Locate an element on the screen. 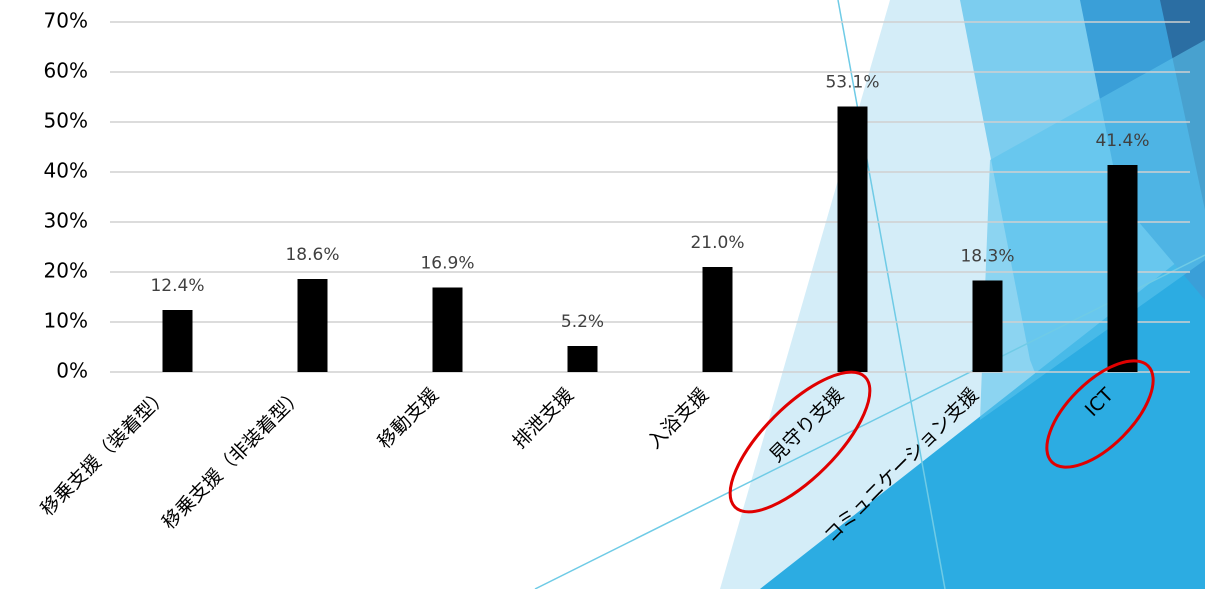 The height and width of the screenshot is (589, 1205). decor-triangle is located at coordinates (1092, 230).